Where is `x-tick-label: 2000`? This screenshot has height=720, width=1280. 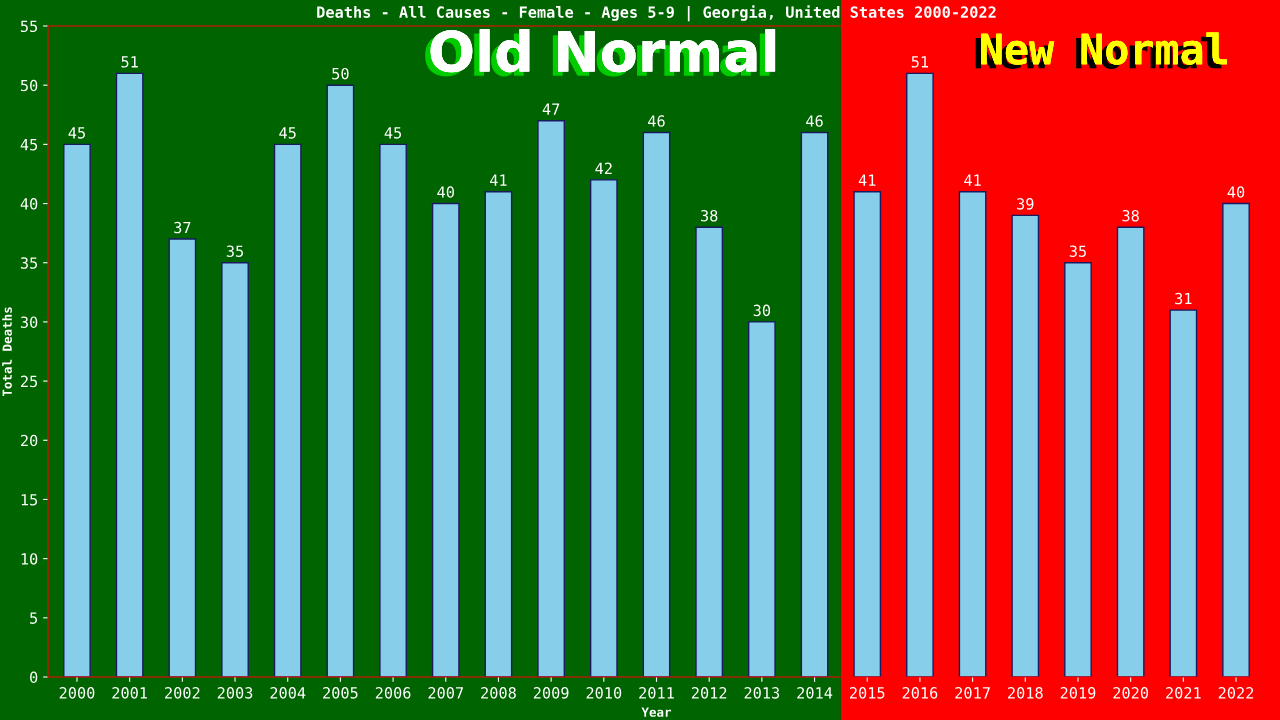 x-tick-label: 2000 is located at coordinates (77, 693).